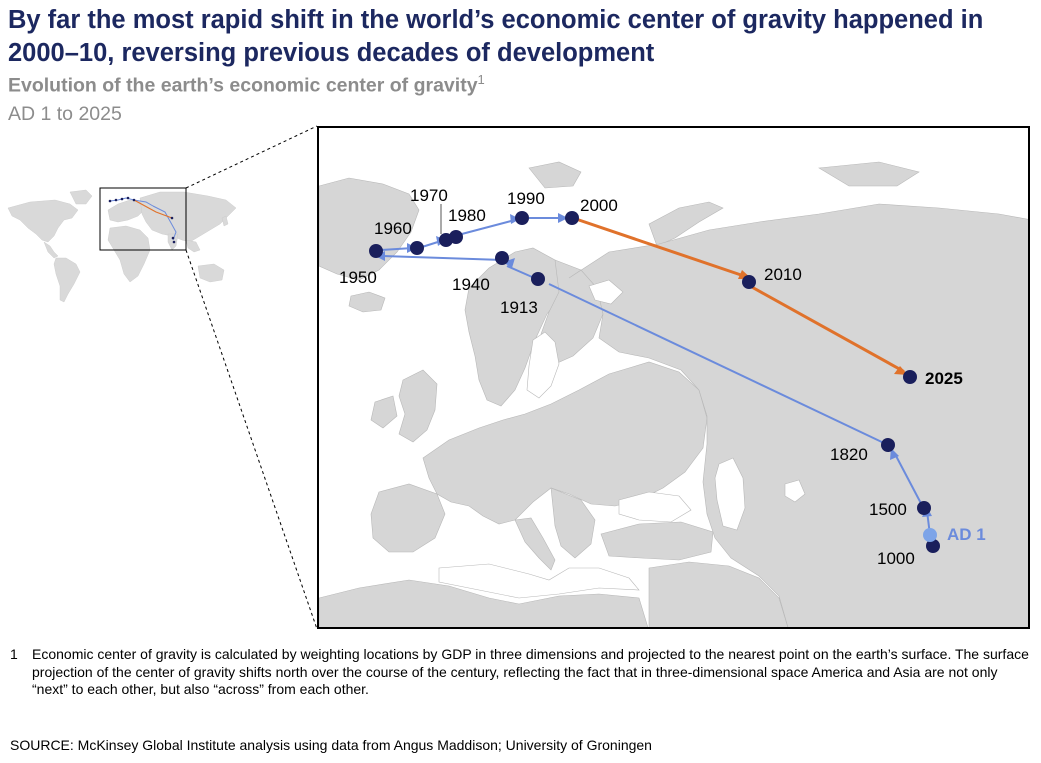 The image size is (1041, 763). Describe the element at coordinates (730, 494) in the screenshot. I see `sea-caspian` at that location.